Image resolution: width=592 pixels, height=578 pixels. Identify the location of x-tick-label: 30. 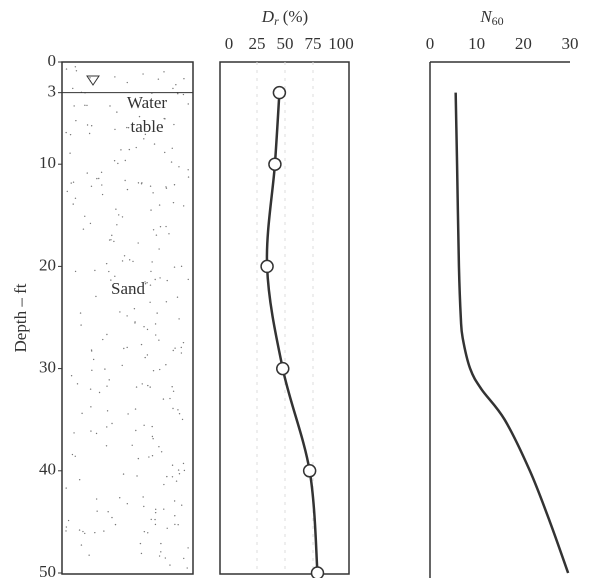
(570, 43).